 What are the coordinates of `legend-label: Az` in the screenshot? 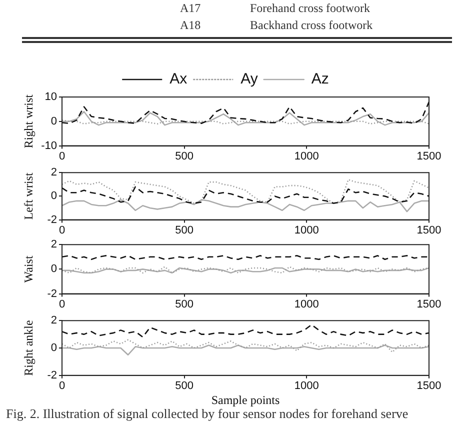 It's located at (320, 79).